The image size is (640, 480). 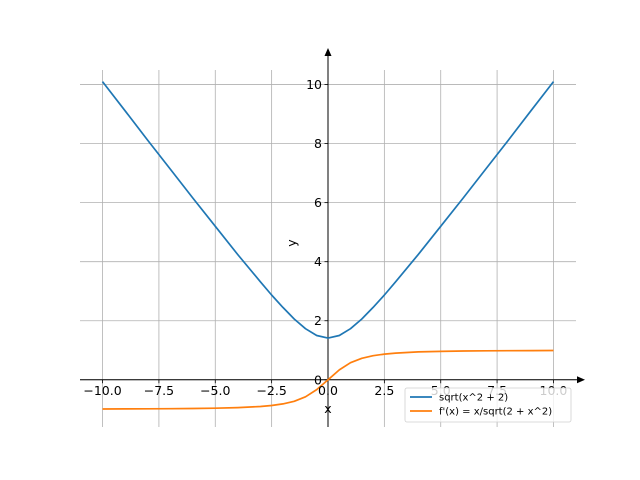 What do you see at coordinates (102, 390) in the screenshot?
I see `x-tick-label: −10.0` at bounding box center [102, 390].